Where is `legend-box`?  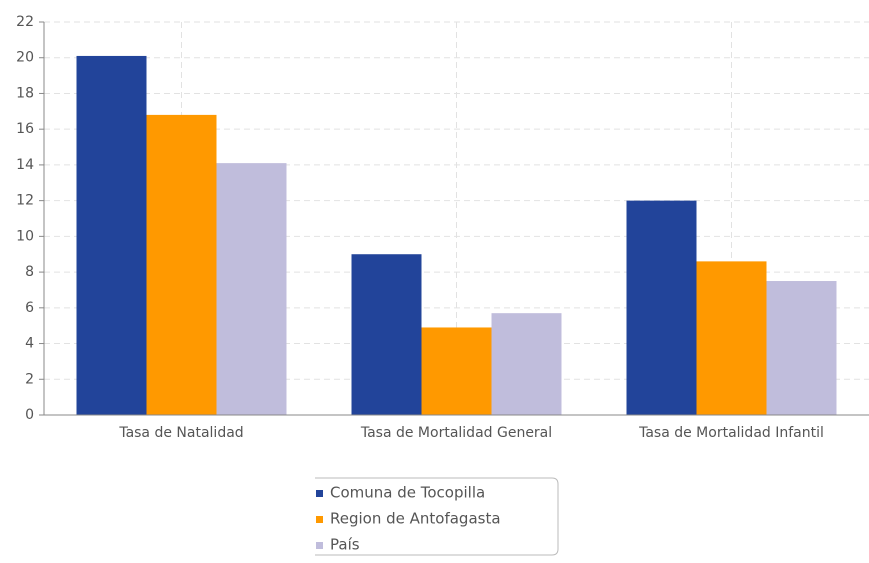 legend-box is located at coordinates (437, 516).